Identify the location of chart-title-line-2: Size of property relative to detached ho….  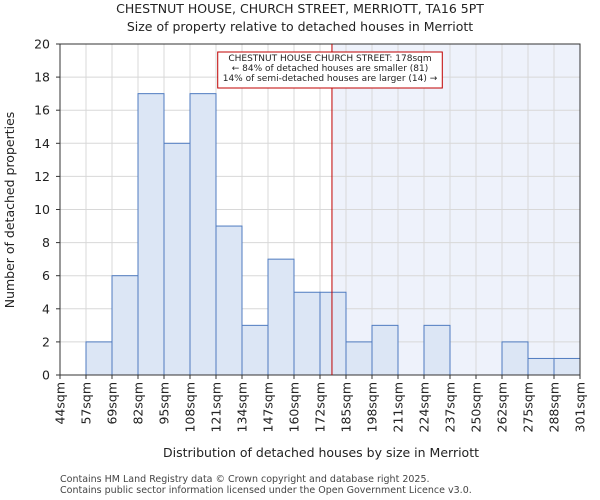
(300, 26).